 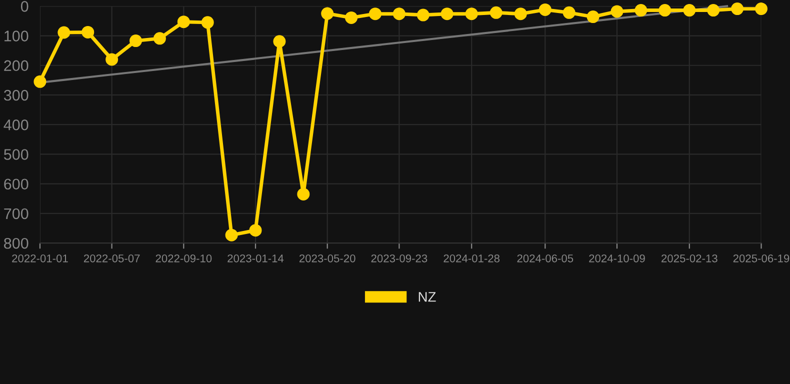 I want to click on x-tick-label: 2025-06-19, so click(x=761, y=258).